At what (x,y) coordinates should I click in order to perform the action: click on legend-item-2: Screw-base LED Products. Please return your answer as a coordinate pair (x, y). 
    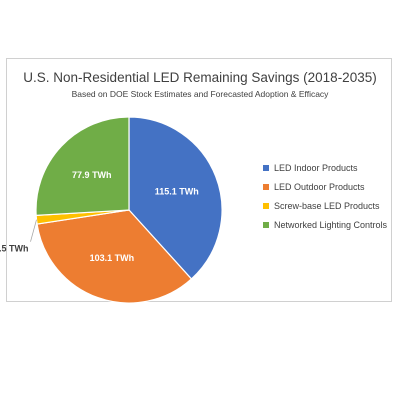
    Looking at the image, I should click on (325, 205).